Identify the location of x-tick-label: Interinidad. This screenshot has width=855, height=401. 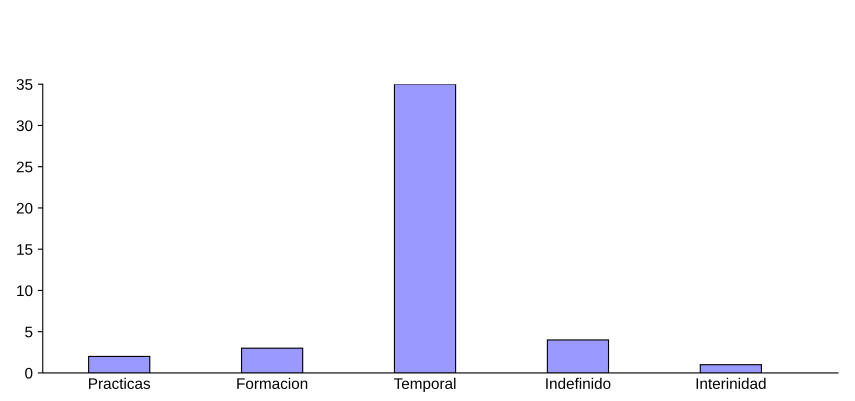
(731, 384).